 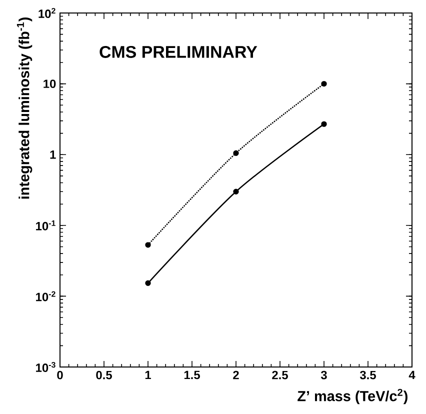 I want to click on y-tick-label: 10$^{-3}$, so click(x=46, y=367).